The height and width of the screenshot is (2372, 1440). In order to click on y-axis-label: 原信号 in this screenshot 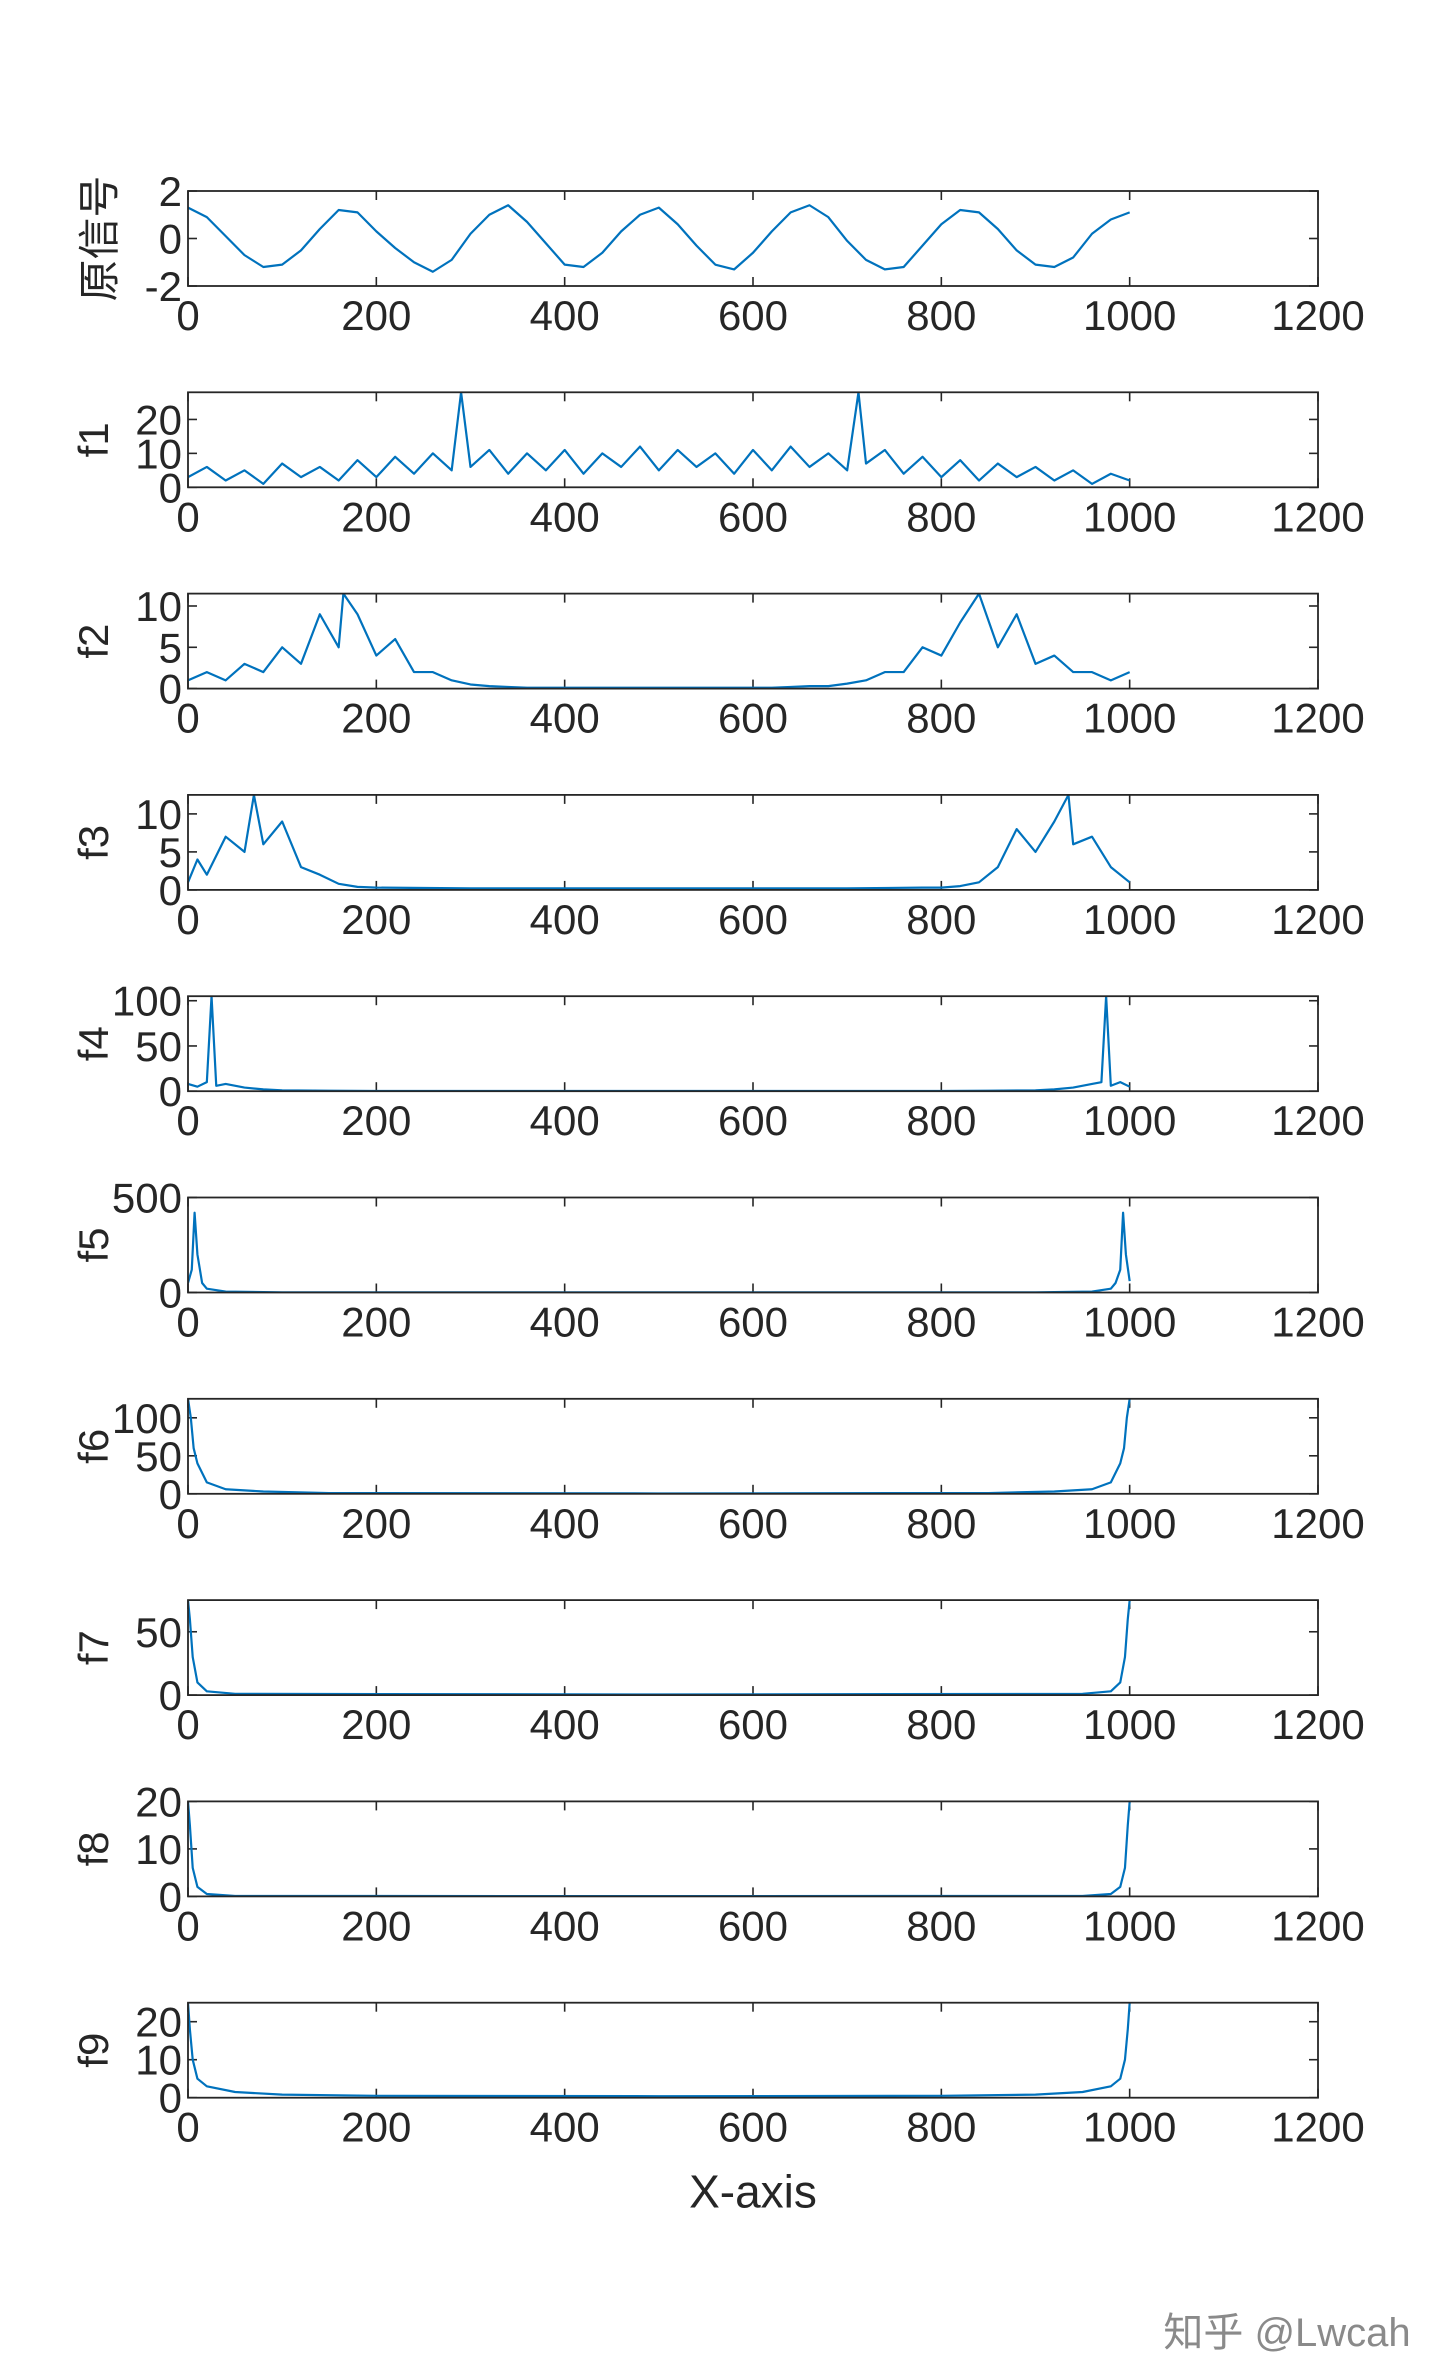, I will do `click(99, 238)`.